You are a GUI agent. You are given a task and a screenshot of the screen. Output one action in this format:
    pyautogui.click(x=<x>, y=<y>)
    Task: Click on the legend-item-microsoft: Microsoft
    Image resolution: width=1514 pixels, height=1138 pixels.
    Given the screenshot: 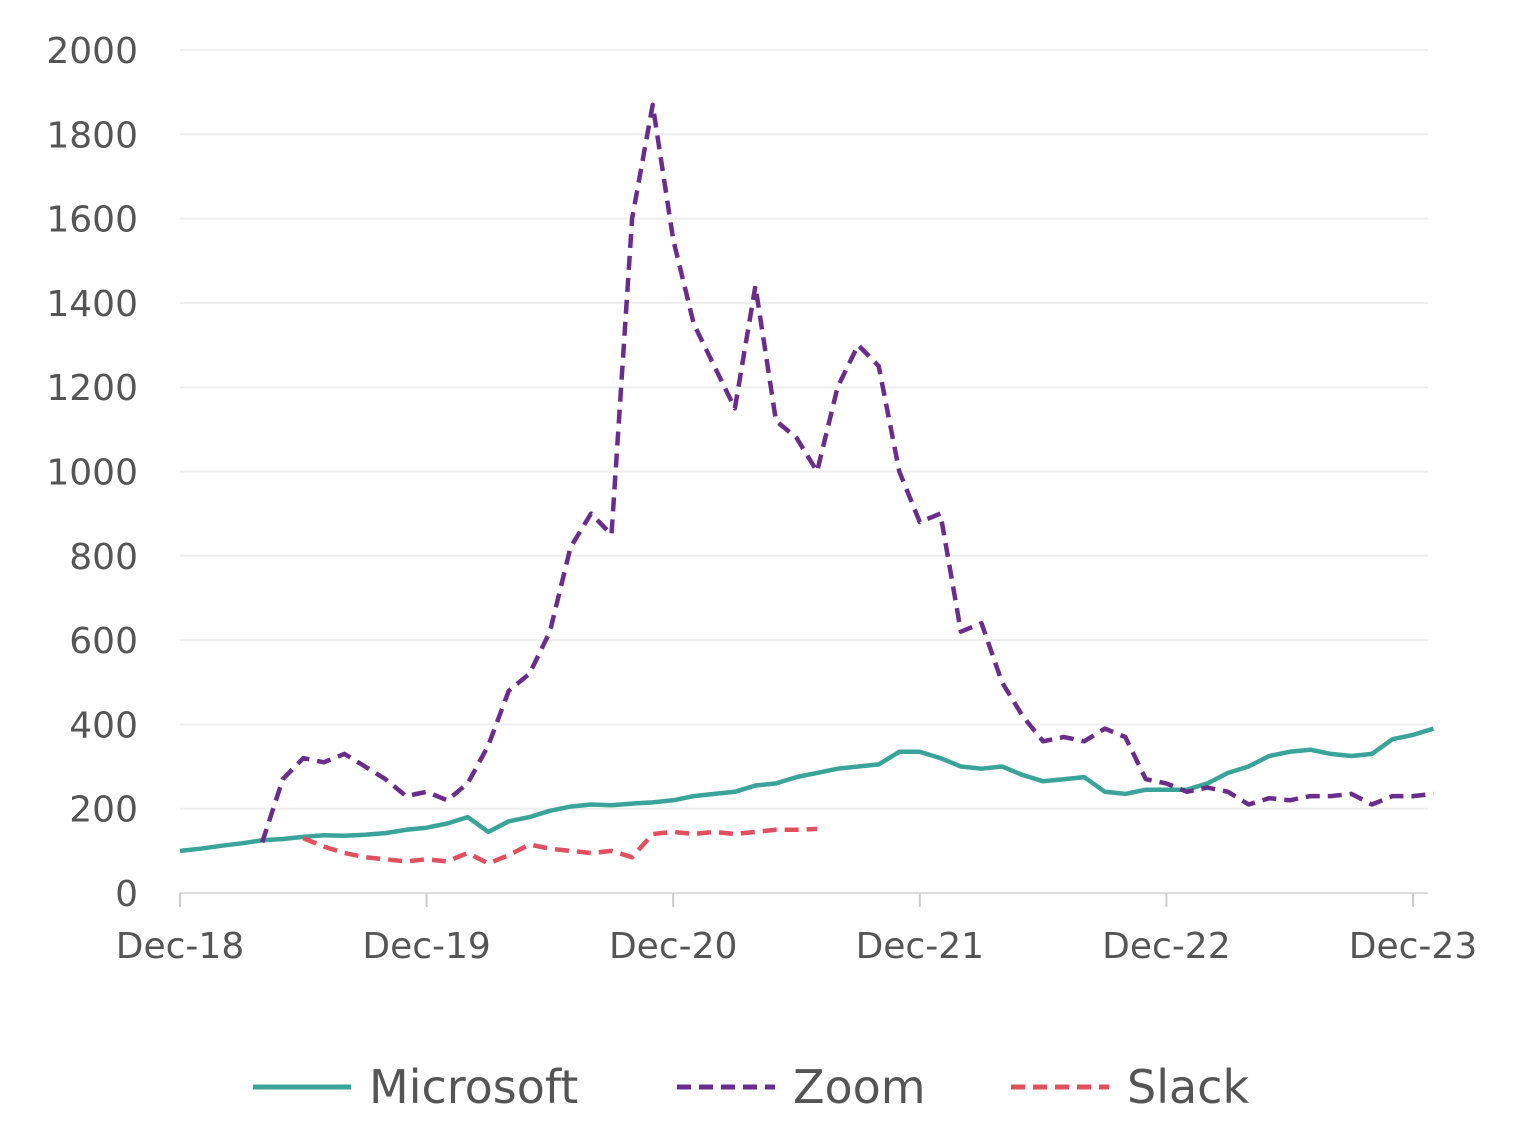 What is the action you would take?
    pyautogui.click(x=415, y=1087)
    